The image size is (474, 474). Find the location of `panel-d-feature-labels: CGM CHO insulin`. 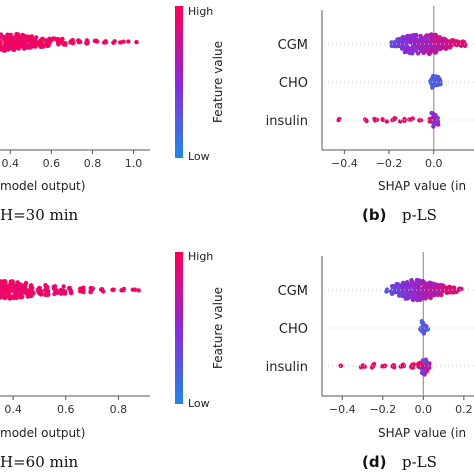

panel-d-feature-labels: CGM CHO insulin is located at coordinates (287, 329).